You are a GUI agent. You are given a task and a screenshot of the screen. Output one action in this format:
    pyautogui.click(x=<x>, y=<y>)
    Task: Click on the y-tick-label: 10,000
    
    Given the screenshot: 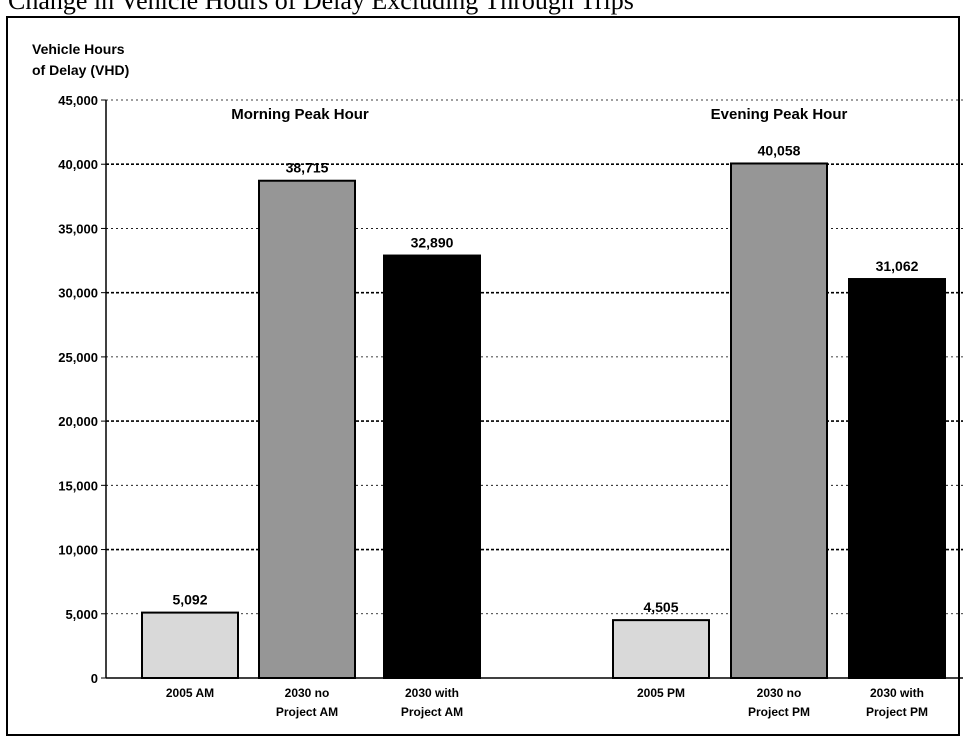 What is the action you would take?
    pyautogui.click(x=78, y=550)
    